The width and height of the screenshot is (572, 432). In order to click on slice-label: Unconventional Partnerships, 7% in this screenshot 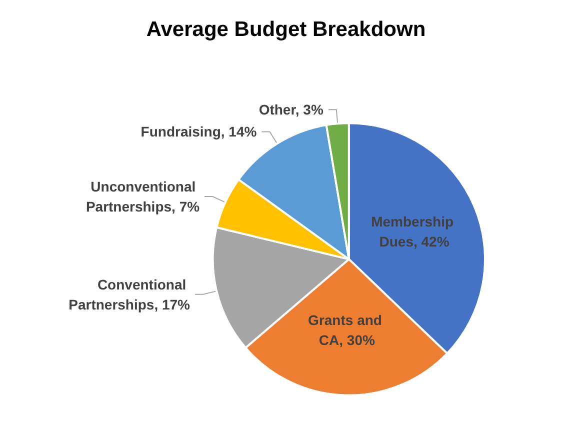, I will do `click(143, 196)`.